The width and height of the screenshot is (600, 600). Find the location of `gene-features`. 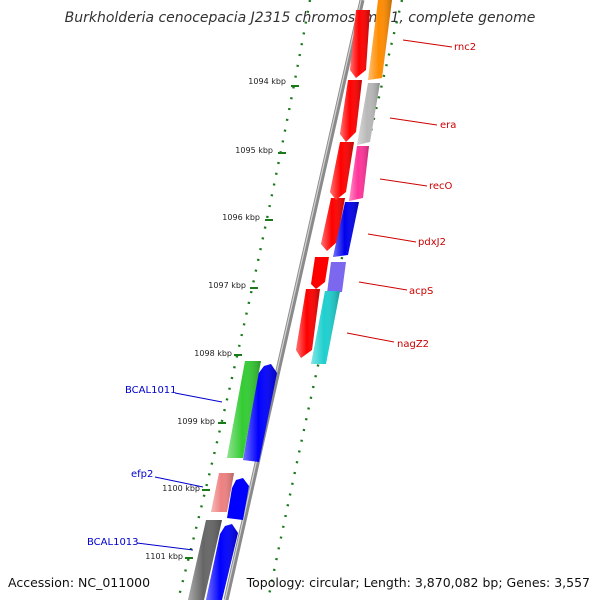

gene-features is located at coordinates (351, 182).